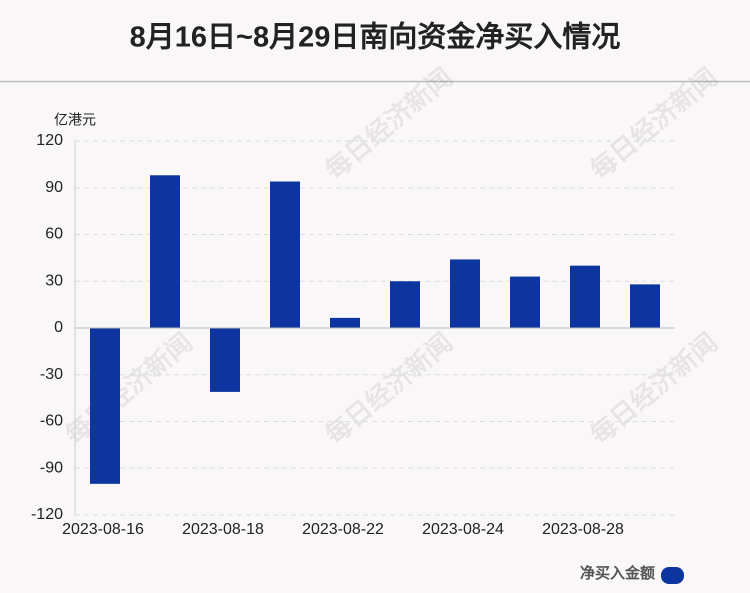 The image size is (750, 593). I want to click on chart-title: 8月16日~8月29日南向资金净买入情况, so click(375, 37).